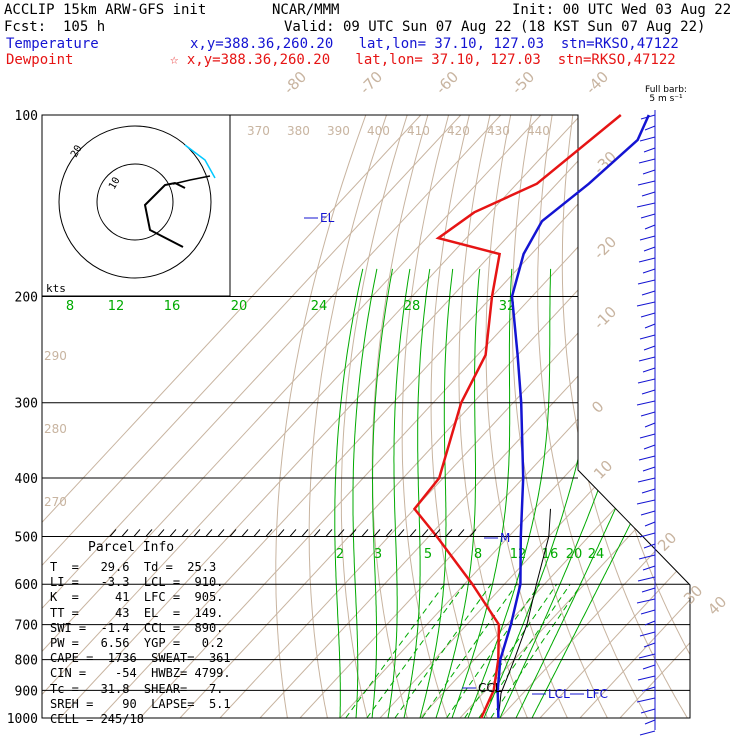 The width and height of the screenshot is (740, 740). Describe the element at coordinates (136, 205) in the screenshot. I see `hodograph-box` at that location.